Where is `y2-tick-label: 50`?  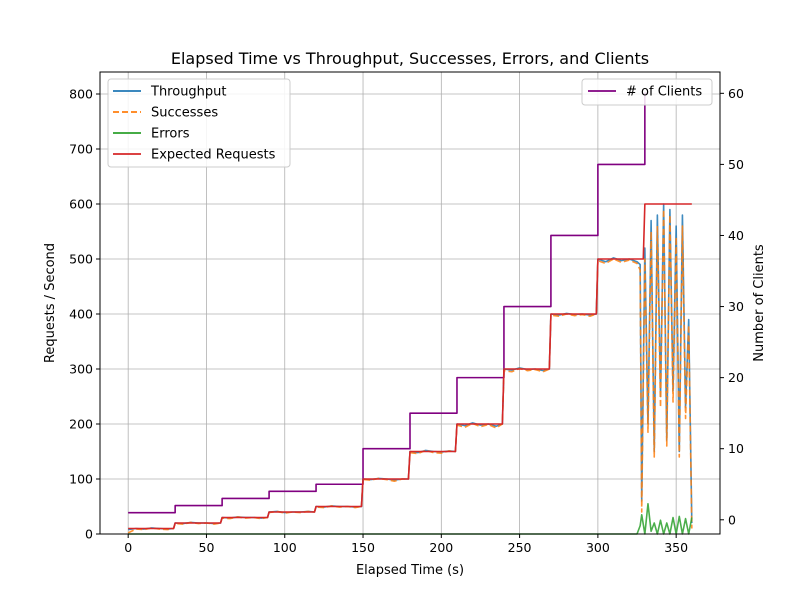
y2-tick-label: 50 is located at coordinates (736, 164).